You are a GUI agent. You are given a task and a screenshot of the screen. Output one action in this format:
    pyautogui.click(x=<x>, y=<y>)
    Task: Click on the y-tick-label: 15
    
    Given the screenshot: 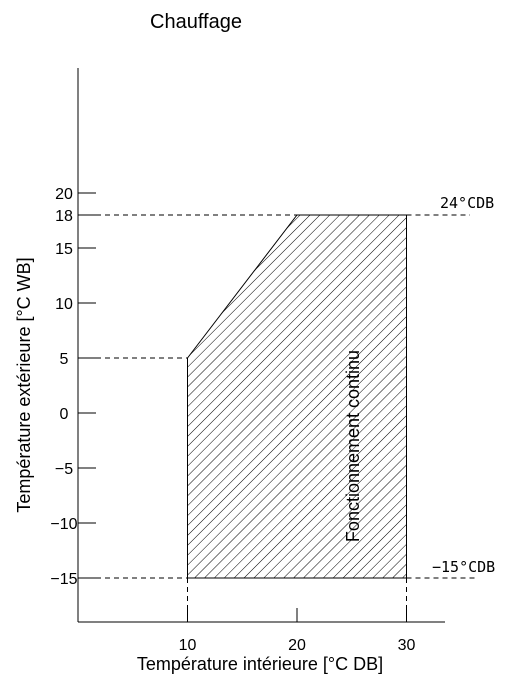 What is the action you would take?
    pyautogui.click(x=64, y=249)
    